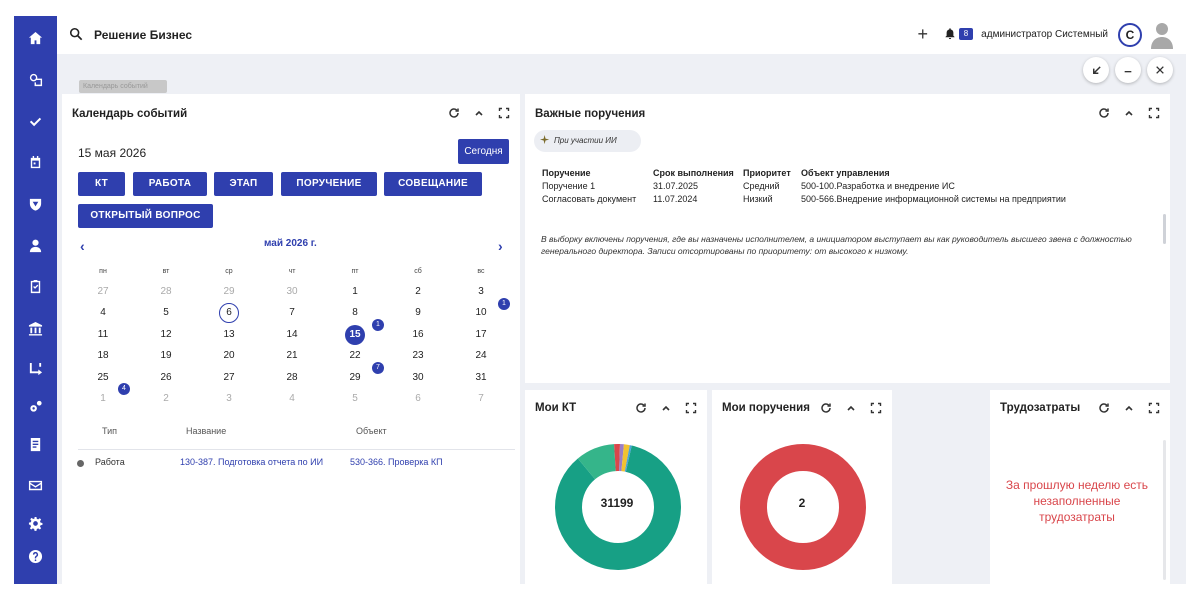 The width and height of the screenshot is (1200, 605). I want to click on calendar-day: 19, so click(166, 355).